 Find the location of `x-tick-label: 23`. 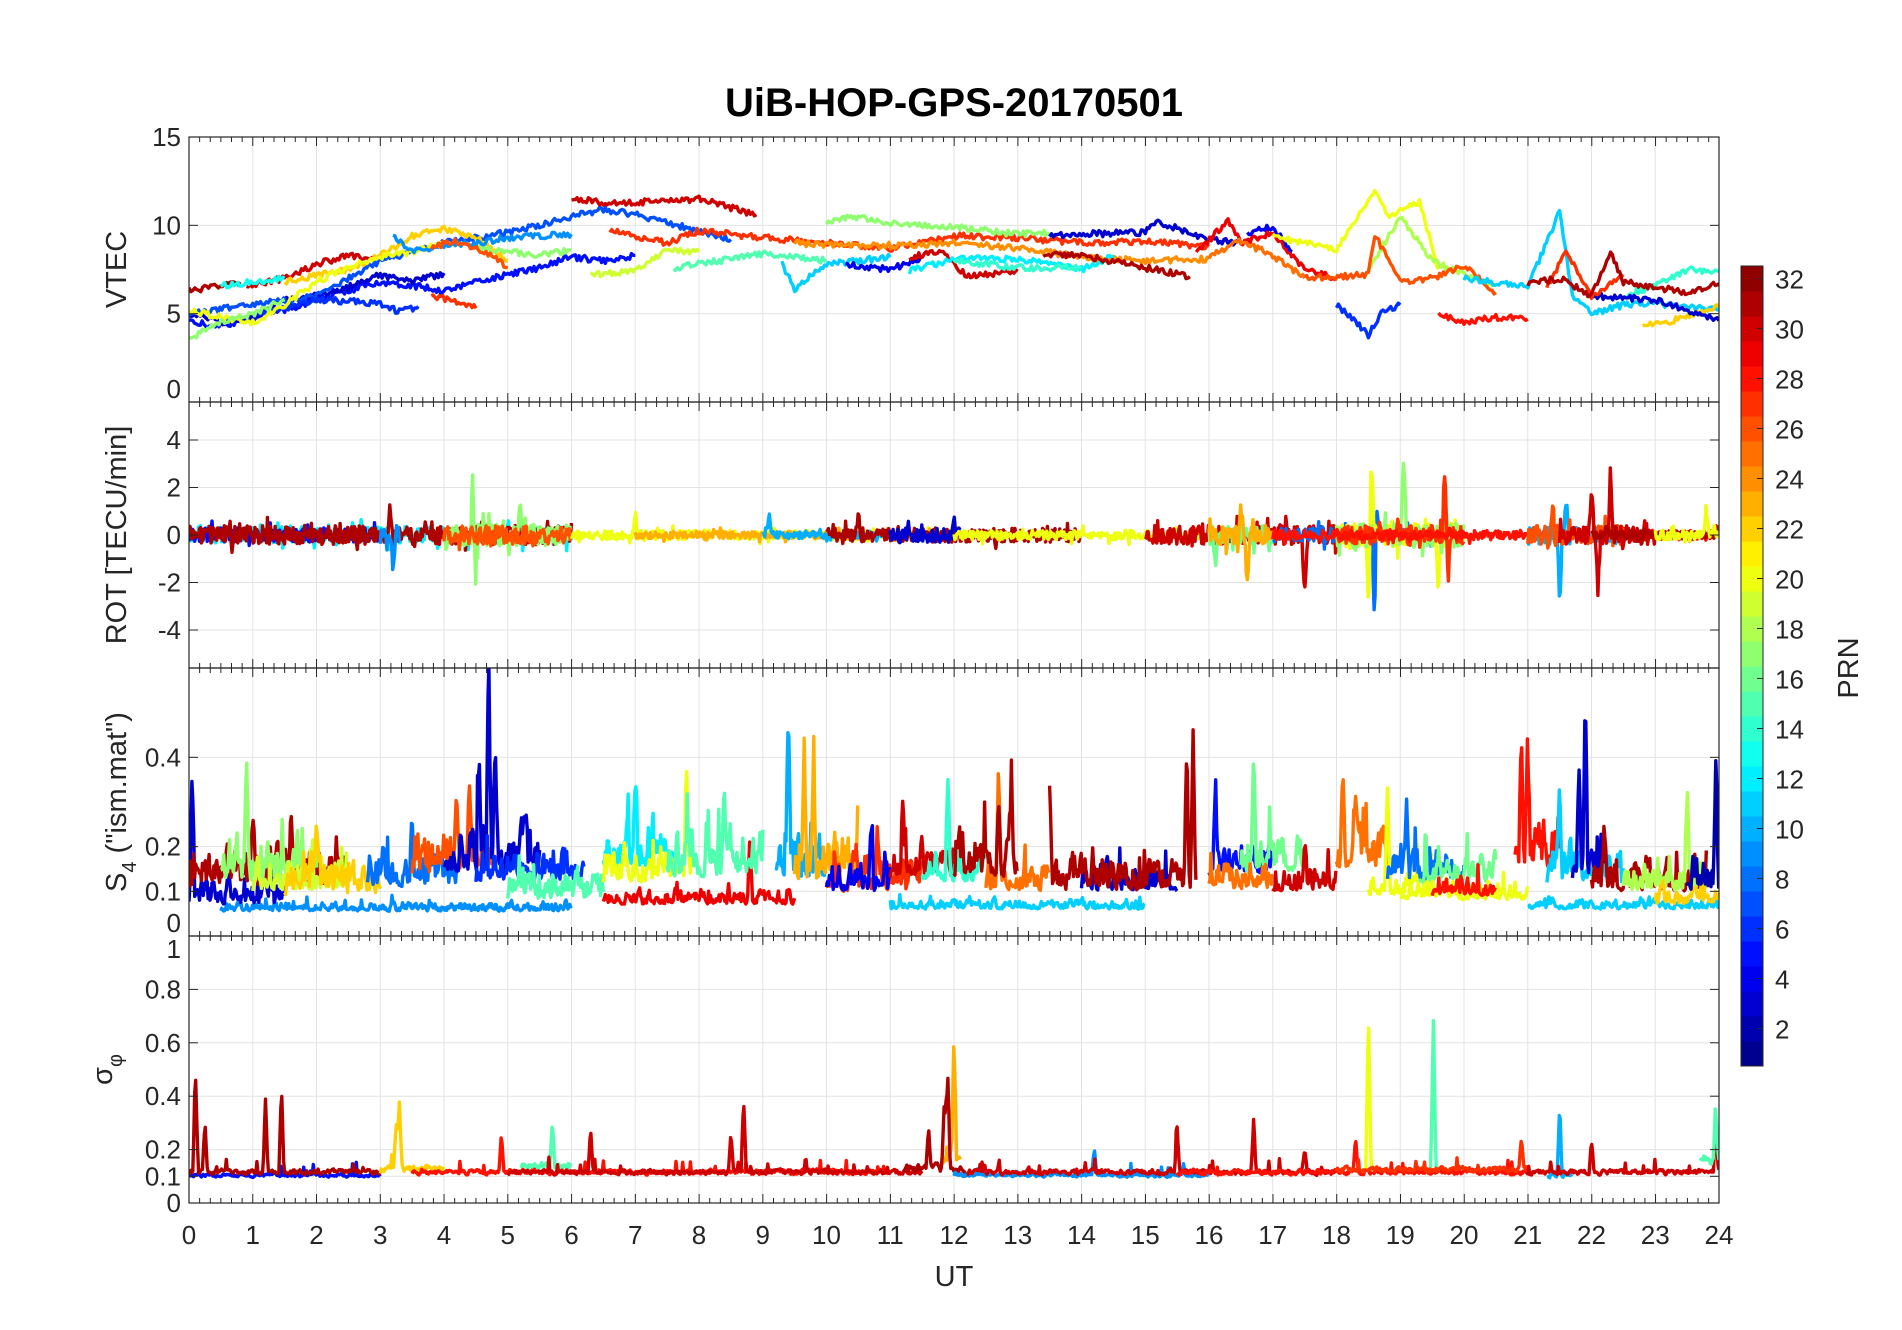

x-tick-label: 23 is located at coordinates (1655, 1235).